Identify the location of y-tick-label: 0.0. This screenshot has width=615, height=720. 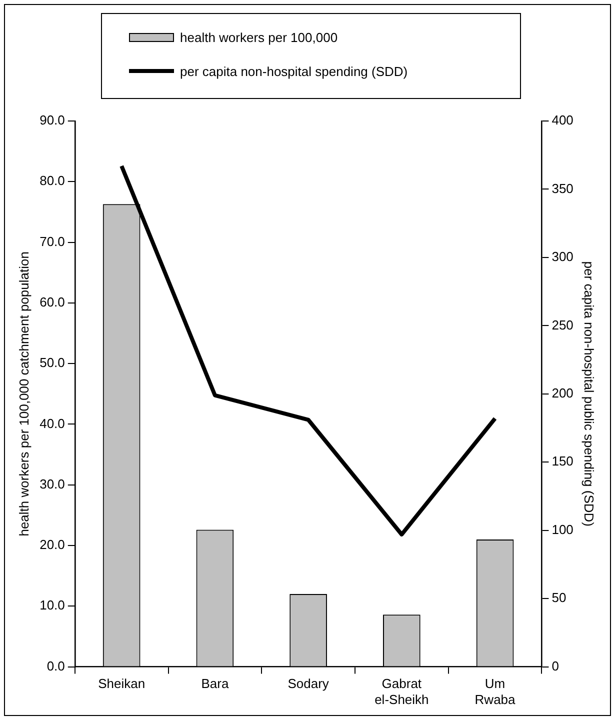
(55, 666).